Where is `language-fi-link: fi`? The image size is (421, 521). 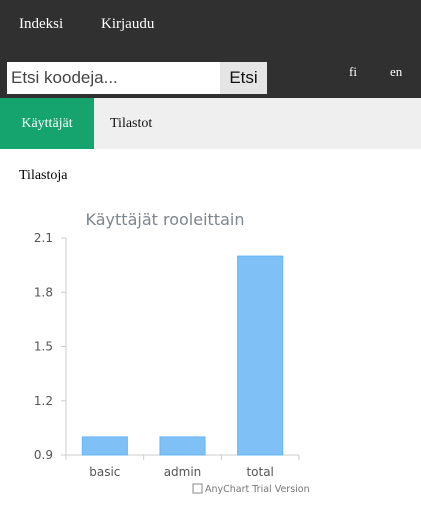 language-fi-link: fi is located at coordinates (353, 71).